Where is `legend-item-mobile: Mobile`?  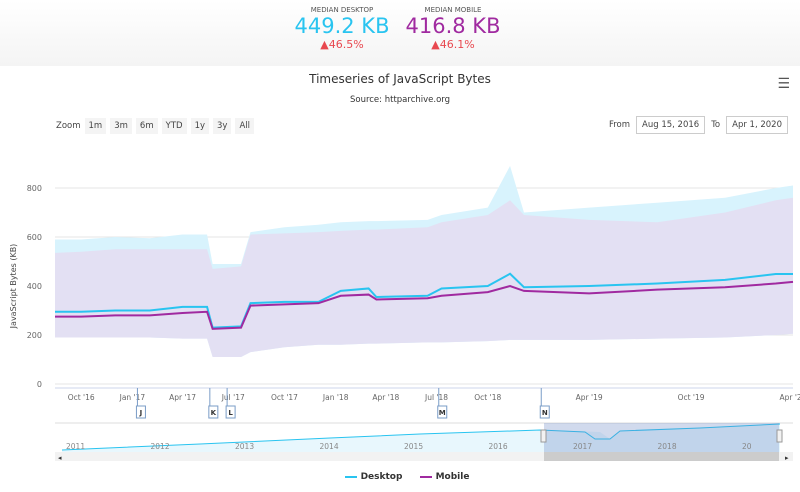 legend-item-mobile: Mobile is located at coordinates (438, 477).